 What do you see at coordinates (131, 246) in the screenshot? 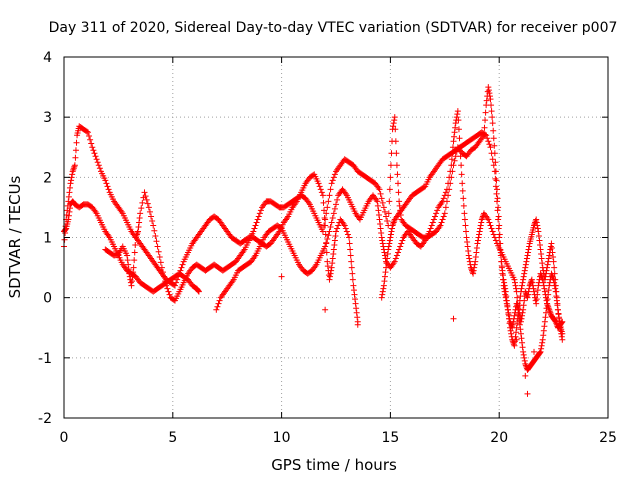
I see `series-trace-a` at bounding box center [131, 246].